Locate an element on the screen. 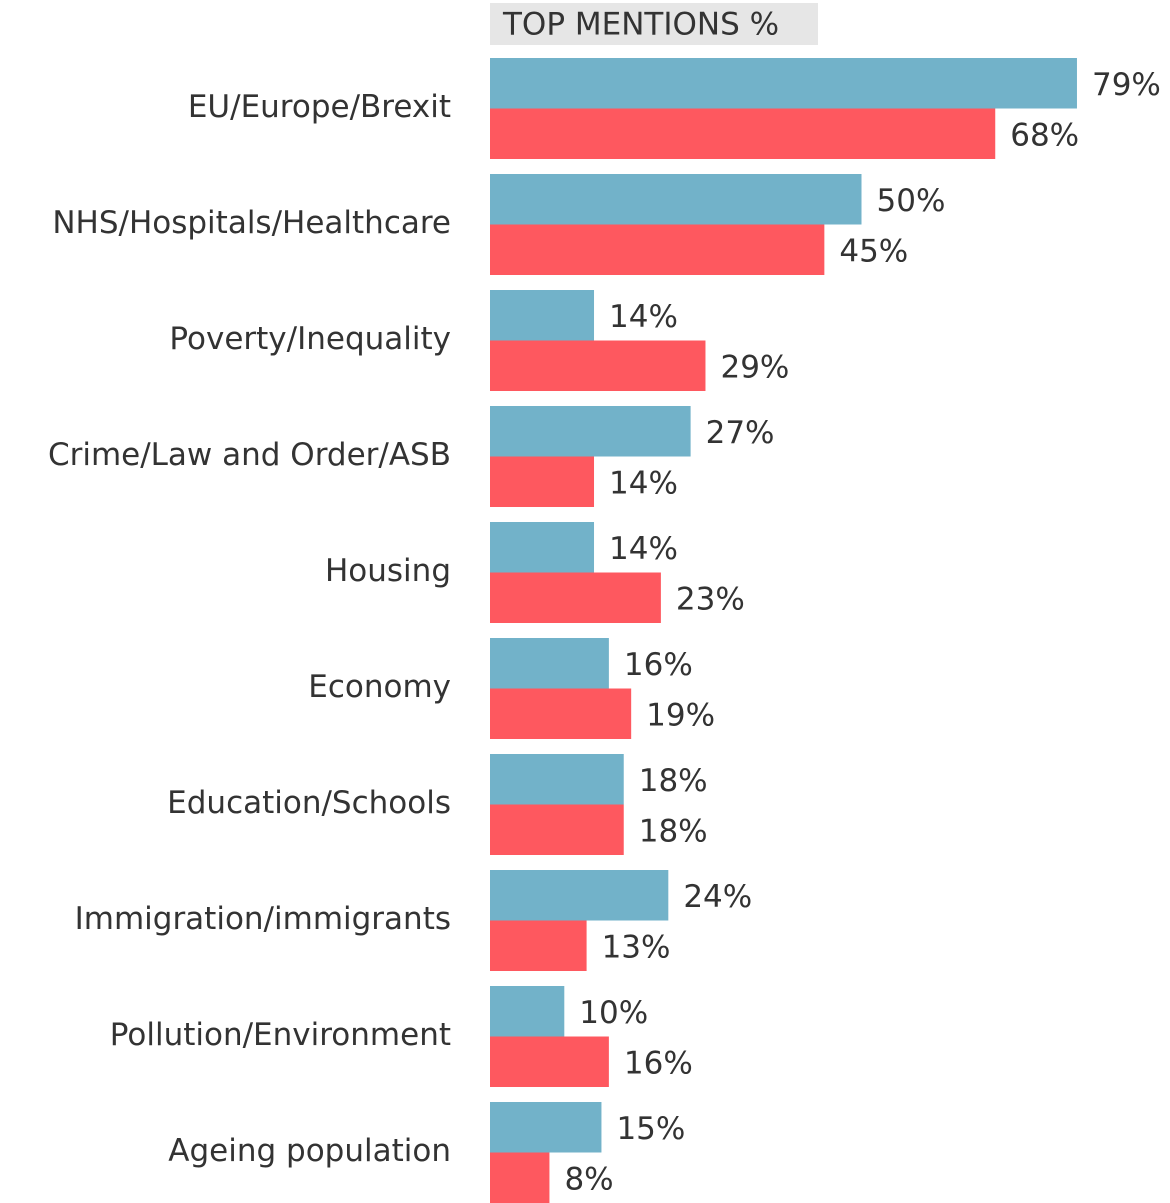 The height and width of the screenshot is (1203, 1170). title-background is located at coordinates (654, 24).